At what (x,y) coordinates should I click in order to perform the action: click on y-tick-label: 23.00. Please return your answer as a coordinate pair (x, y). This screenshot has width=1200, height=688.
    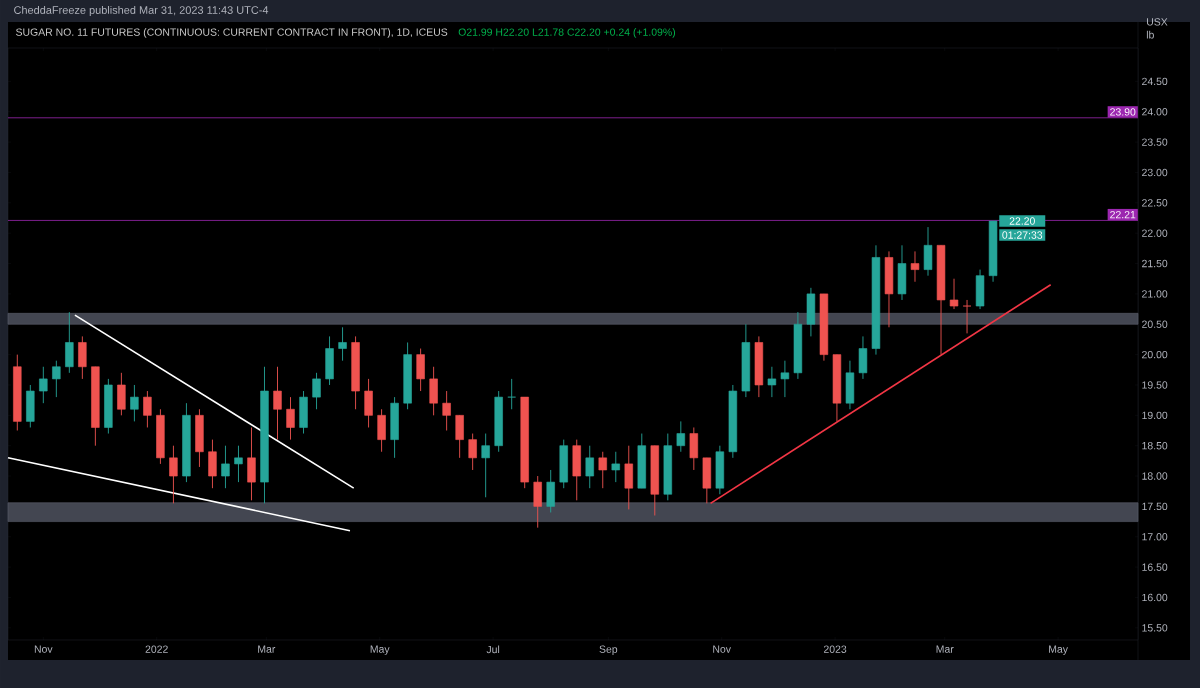
    Looking at the image, I should click on (1155, 172).